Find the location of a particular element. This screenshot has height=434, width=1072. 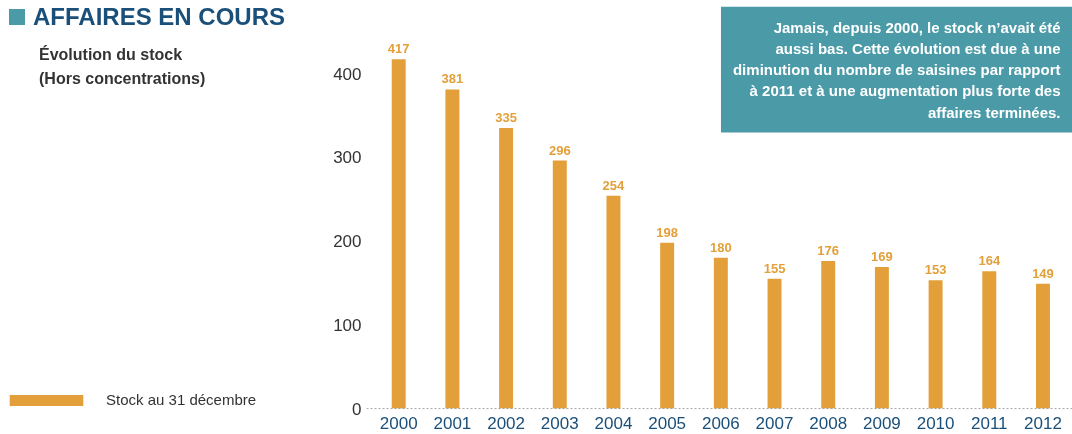

text: Évolution du stock (Hors concentrations) is located at coordinates (123, 66).